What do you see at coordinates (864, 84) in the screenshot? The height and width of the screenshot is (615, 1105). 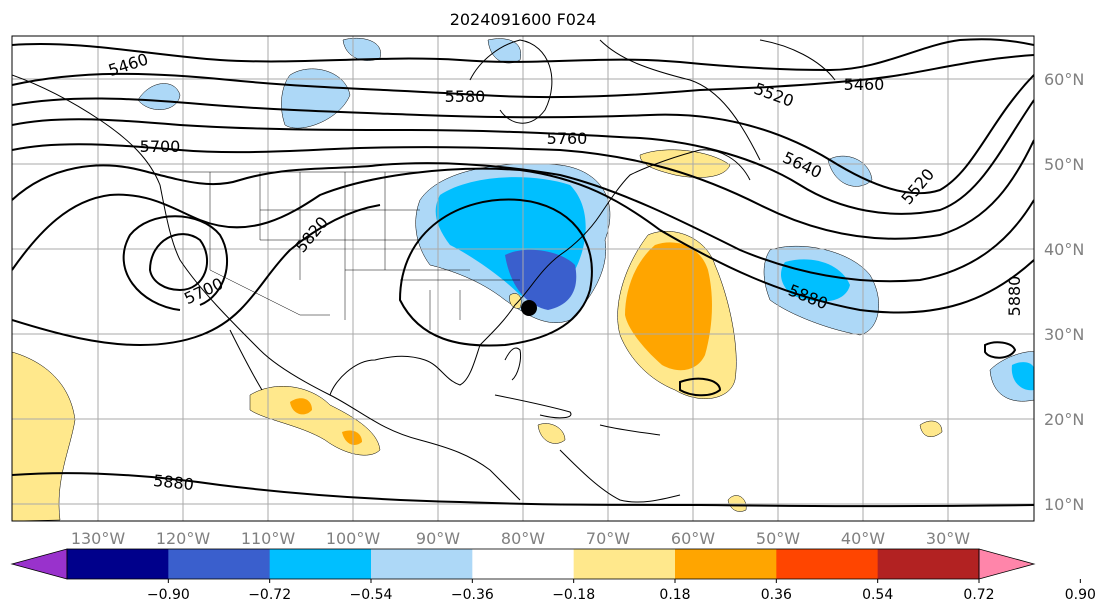 I see `contour-label: 5460` at bounding box center [864, 84].